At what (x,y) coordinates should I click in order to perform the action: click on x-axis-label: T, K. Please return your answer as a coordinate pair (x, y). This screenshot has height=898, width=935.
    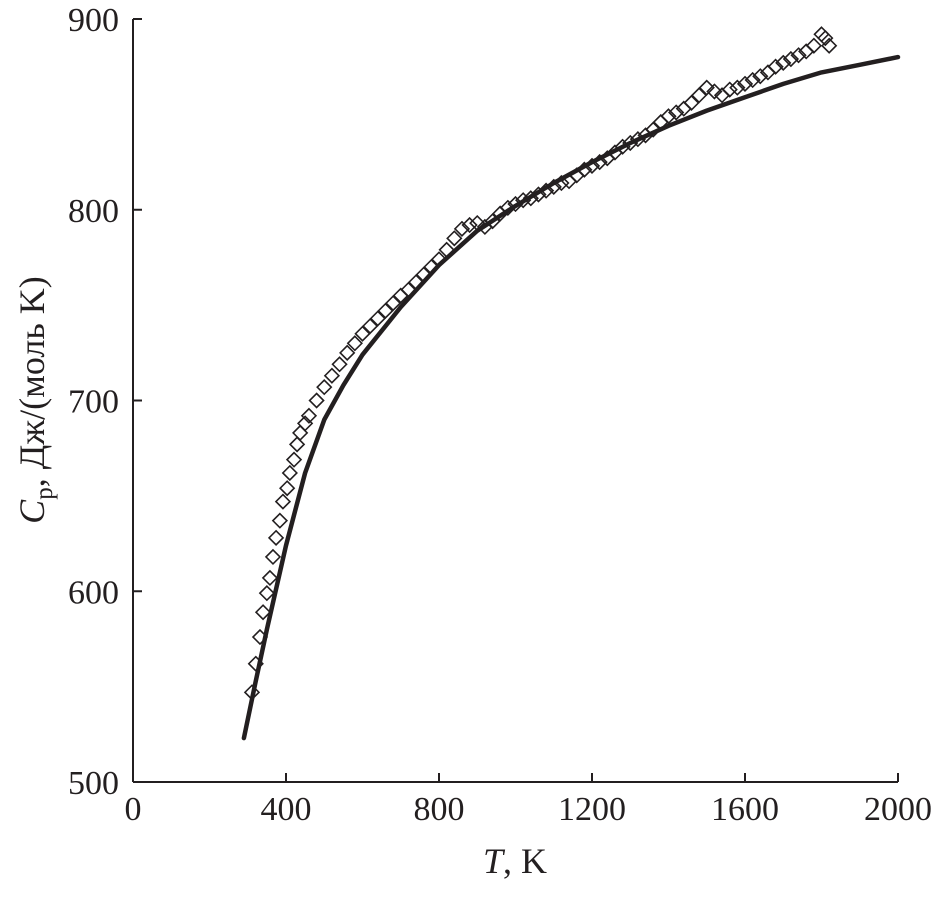
    Looking at the image, I should click on (515, 861).